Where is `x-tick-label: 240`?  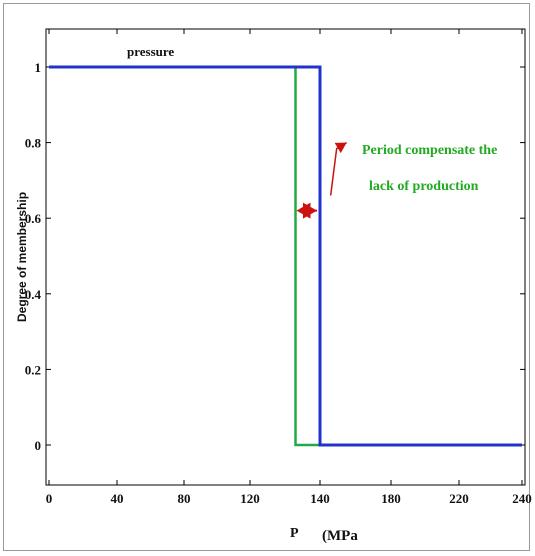 x-tick-label: 240 is located at coordinates (522, 498).